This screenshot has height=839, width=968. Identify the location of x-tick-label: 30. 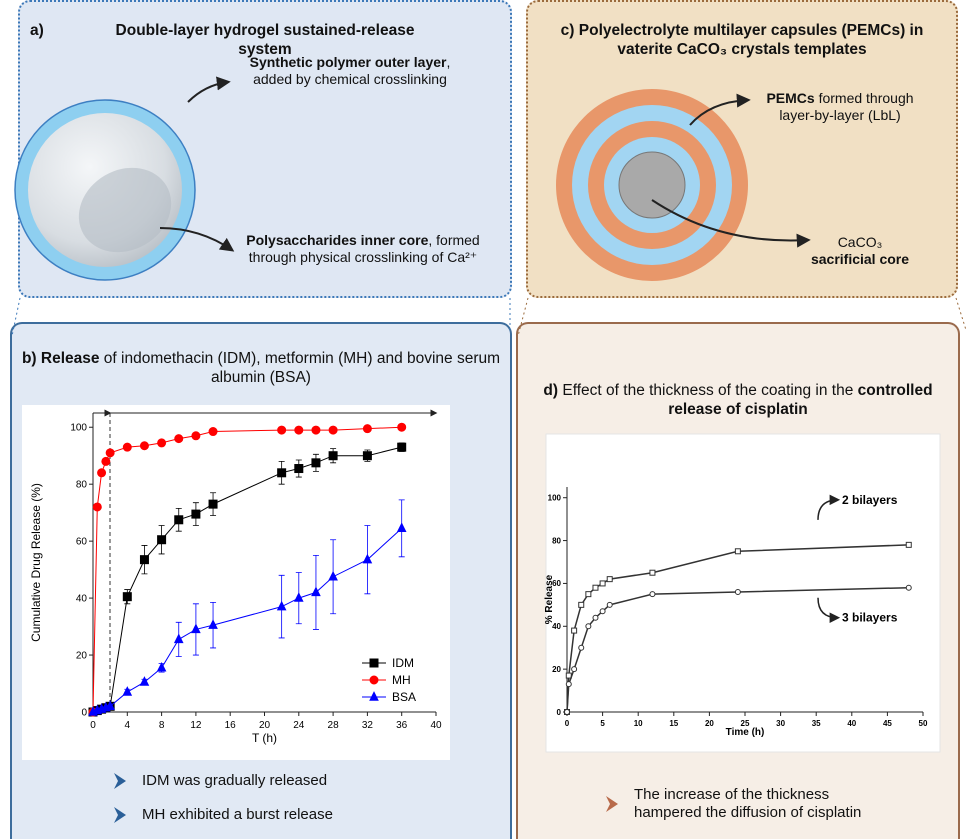
(780, 723).